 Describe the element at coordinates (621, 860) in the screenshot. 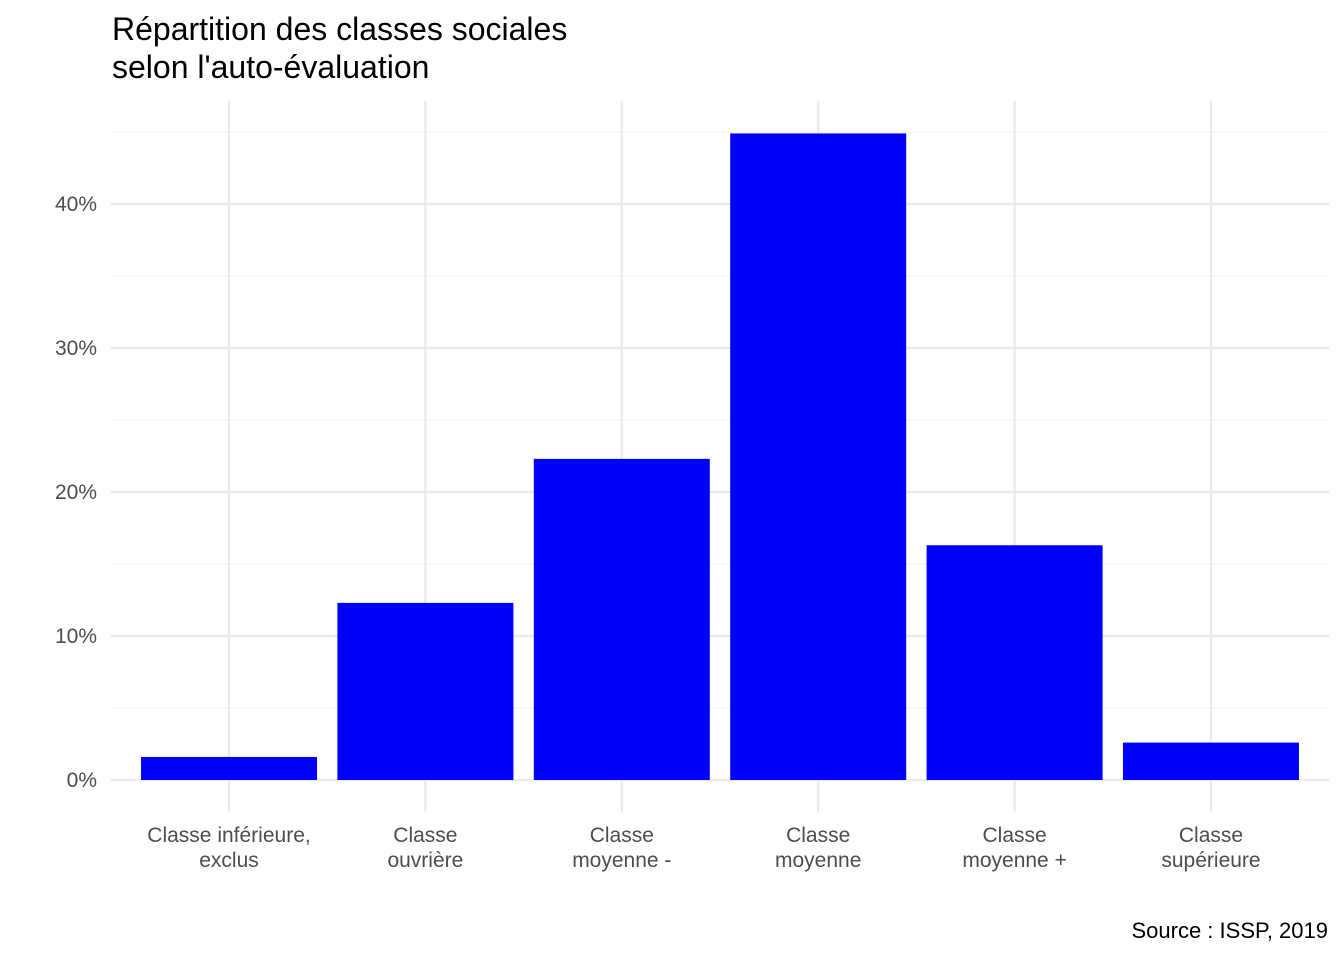

I see `x-tick-label: moyenne -` at that location.